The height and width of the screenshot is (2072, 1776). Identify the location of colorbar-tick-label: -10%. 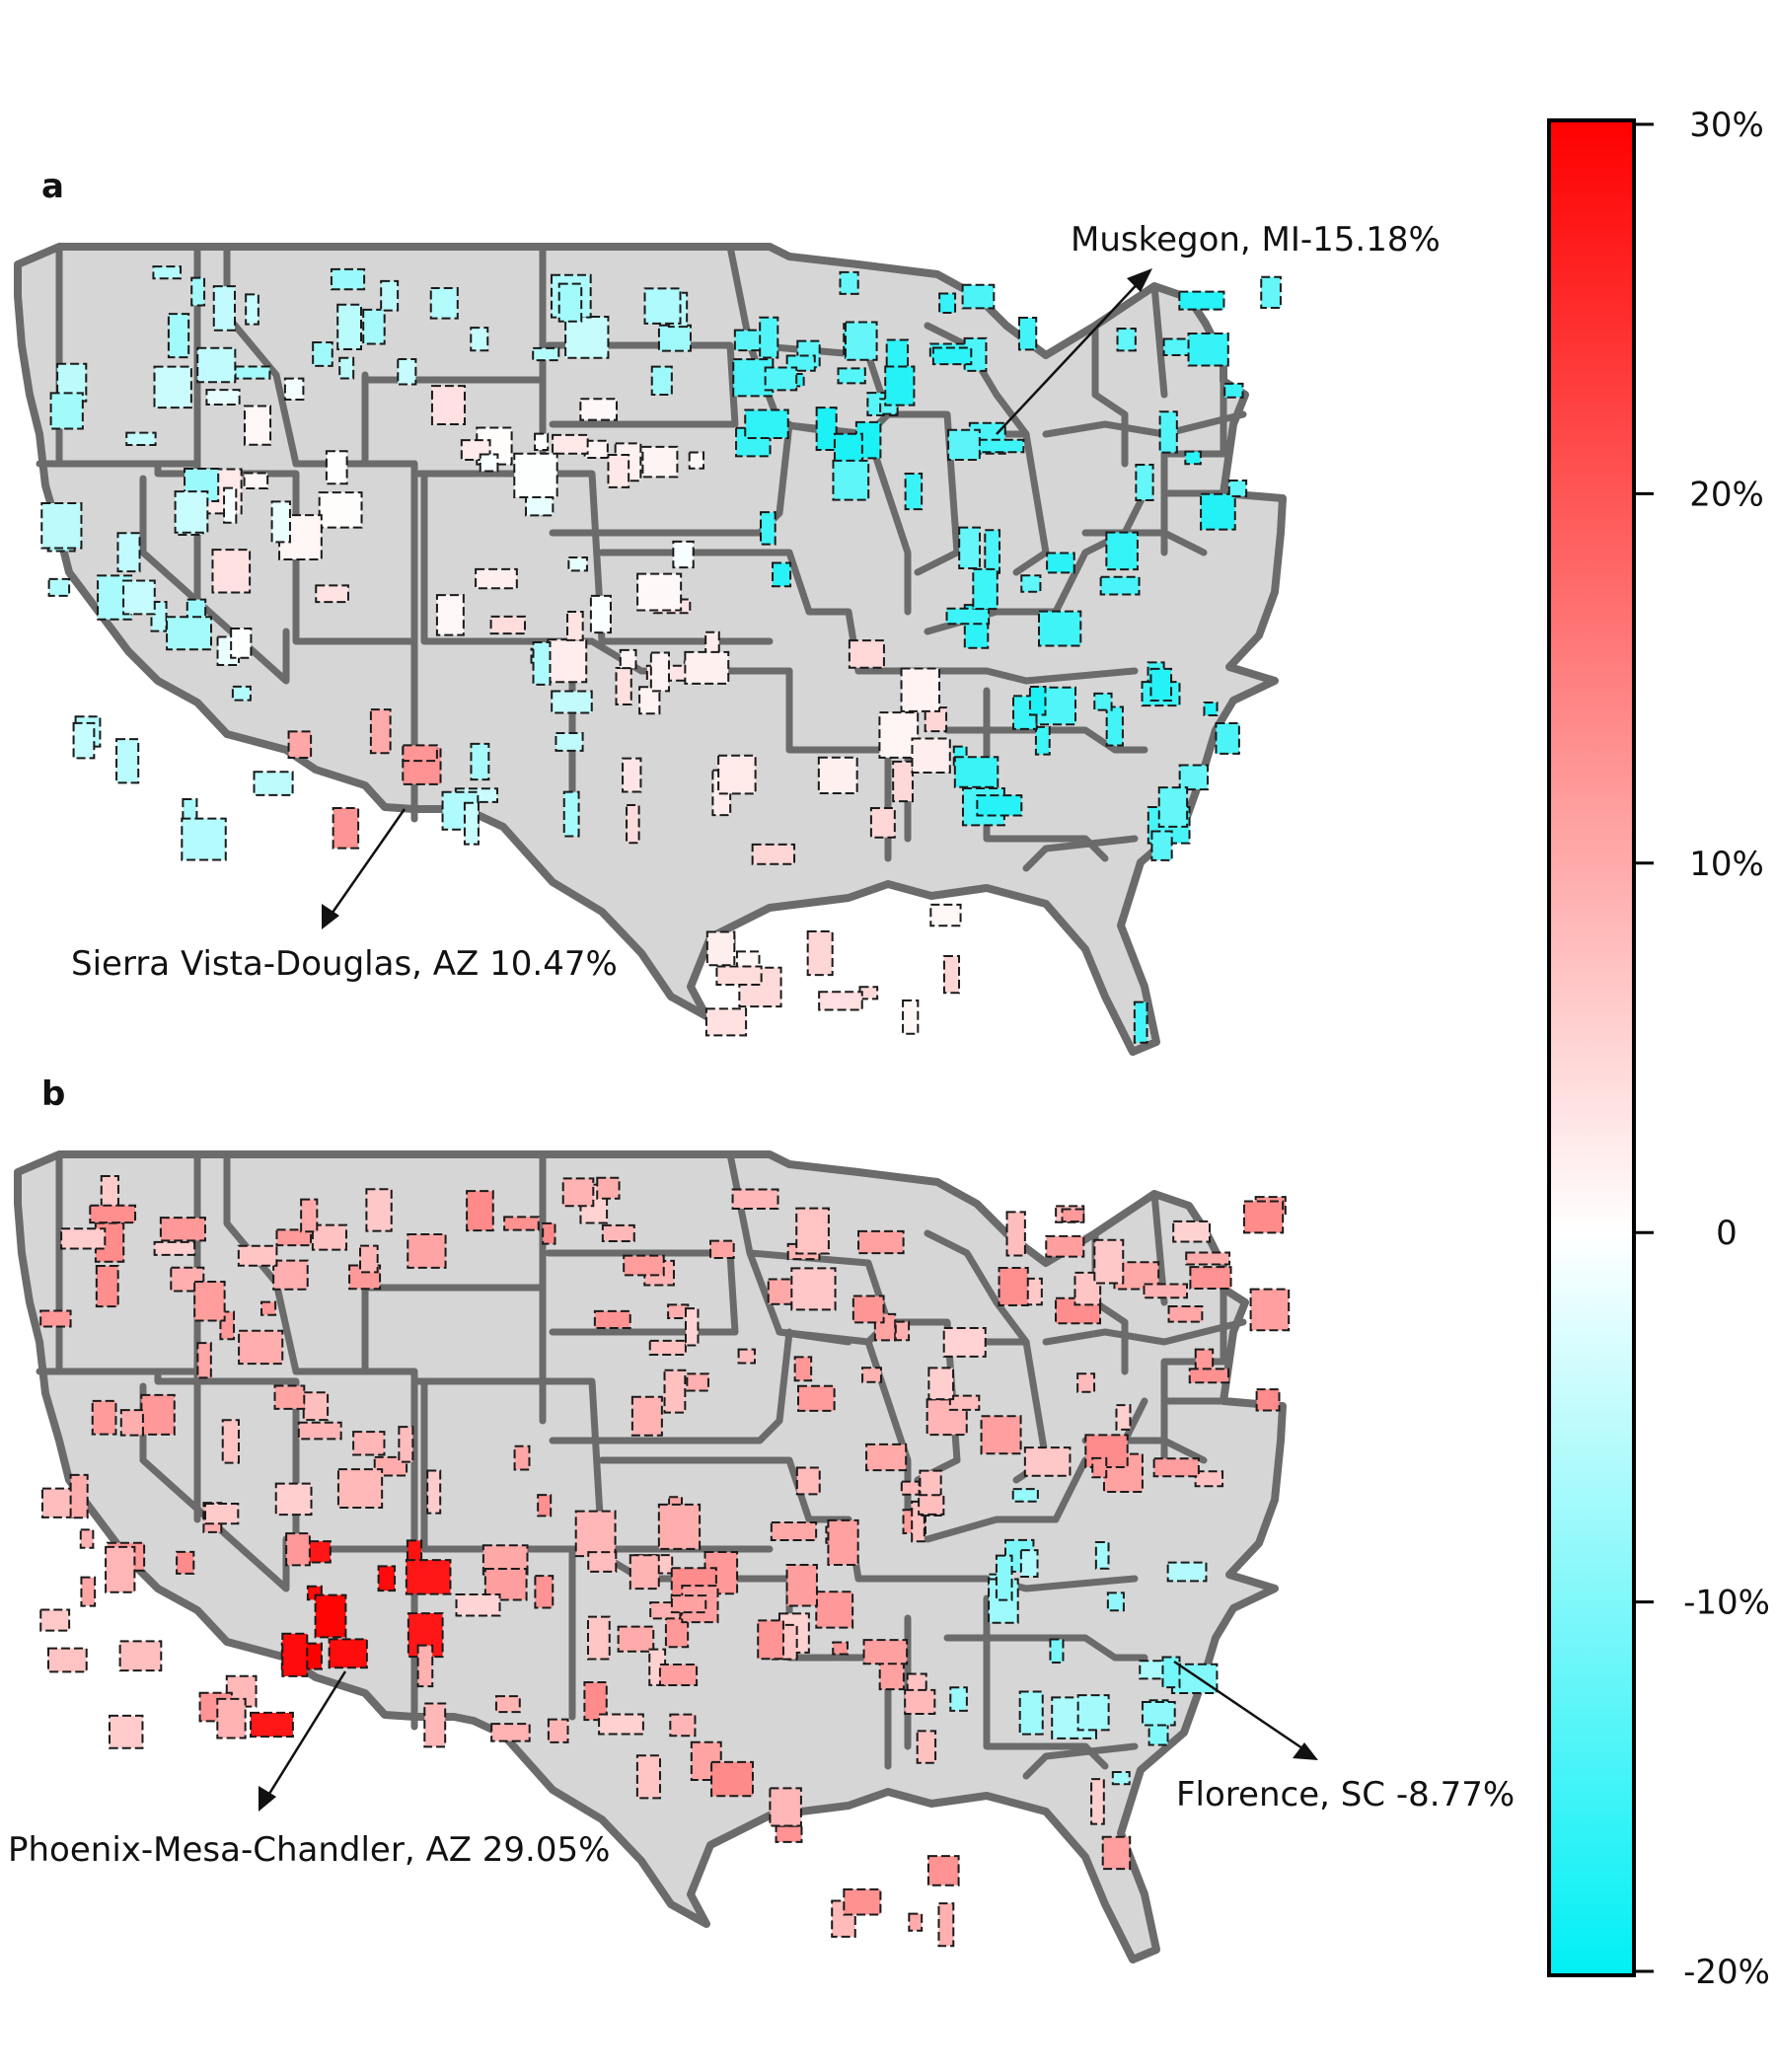
(1727, 1603).